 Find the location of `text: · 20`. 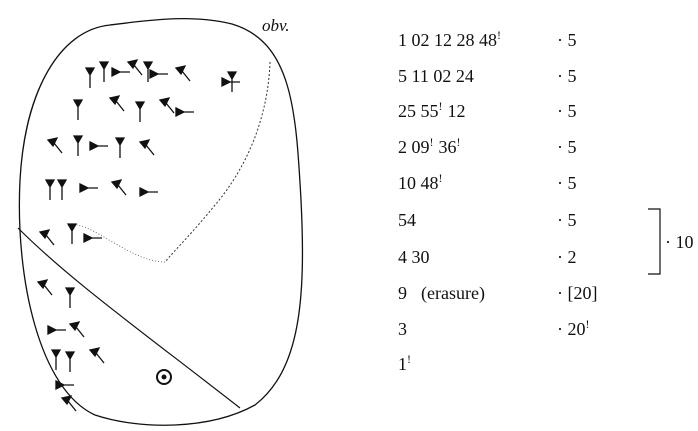

text: · 20 is located at coordinates (571, 329).